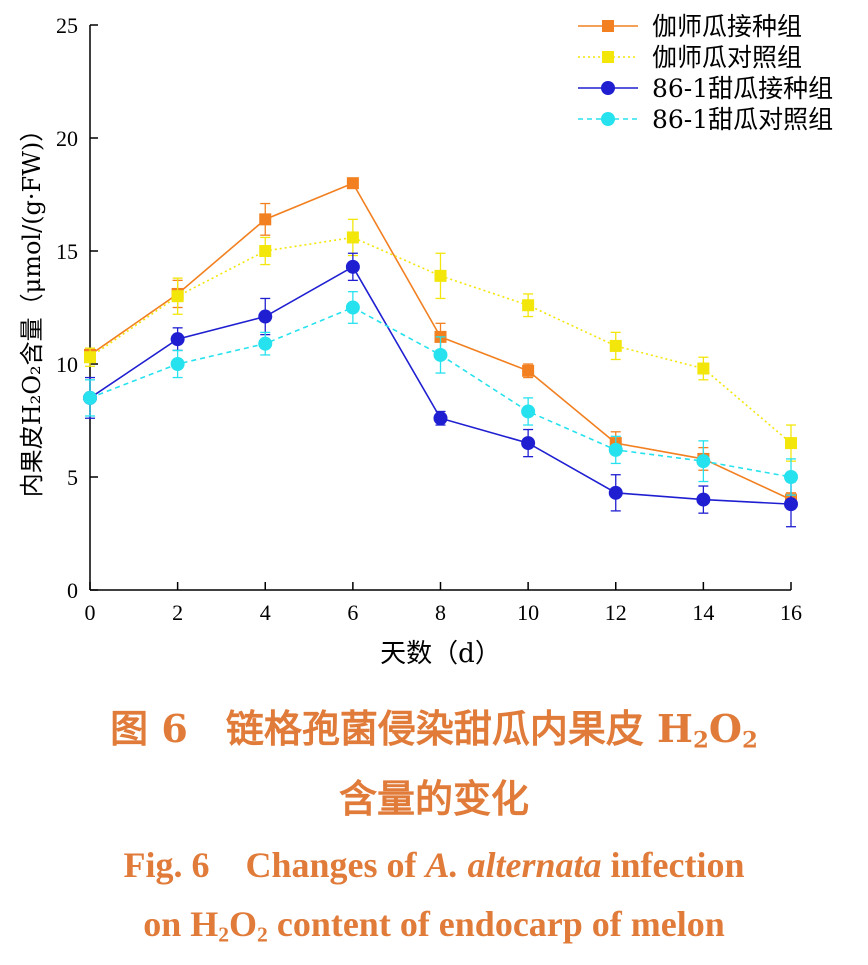  What do you see at coordinates (434, 925) in the screenshot?
I see `caption-en-line-2: on H2O2 content of endocarp of melon` at bounding box center [434, 925].